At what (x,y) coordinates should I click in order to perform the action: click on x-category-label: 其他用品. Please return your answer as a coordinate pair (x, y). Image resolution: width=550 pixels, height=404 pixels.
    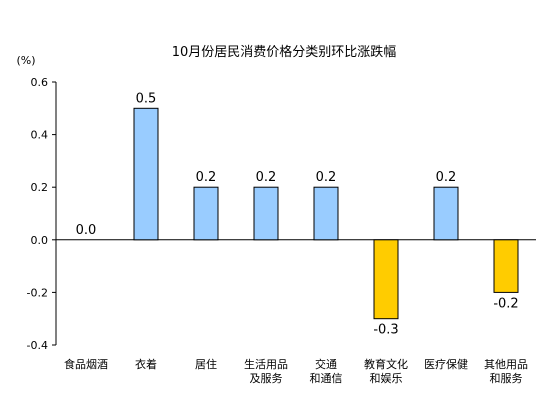
    Looking at the image, I should click on (506, 364).